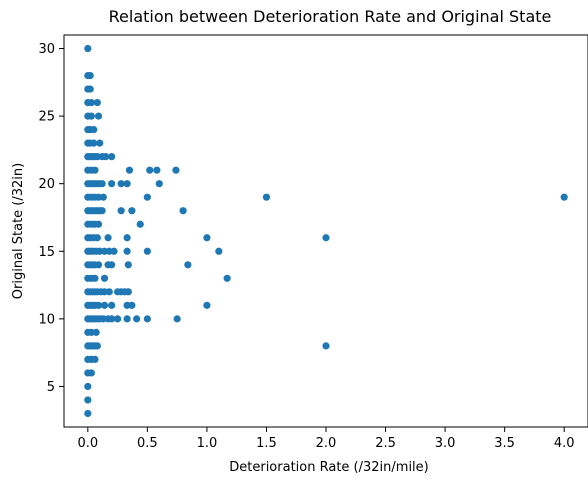 The image size is (588, 483). Describe the element at coordinates (445, 443) in the screenshot. I see `x-tick-label: 3.0` at that location.